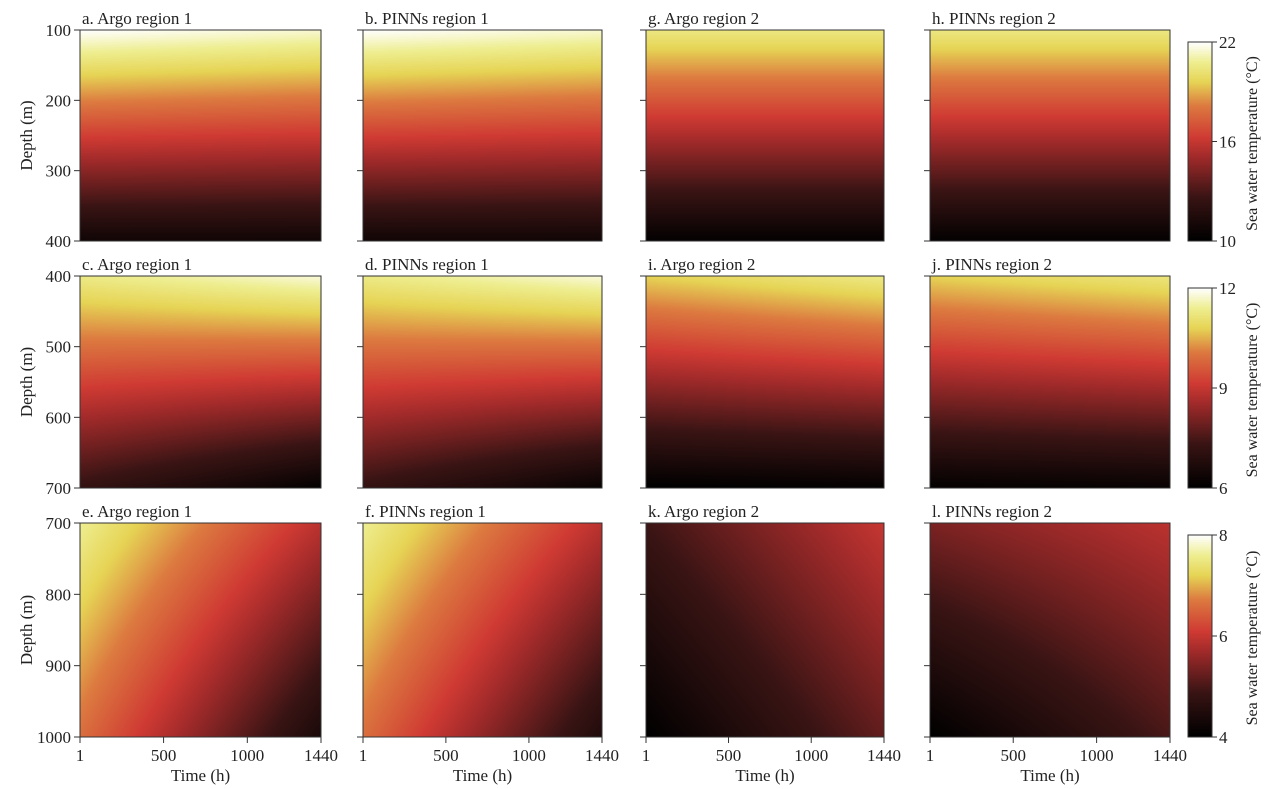 The image size is (1269, 789). I want to click on heatmap-e, so click(200, 630).